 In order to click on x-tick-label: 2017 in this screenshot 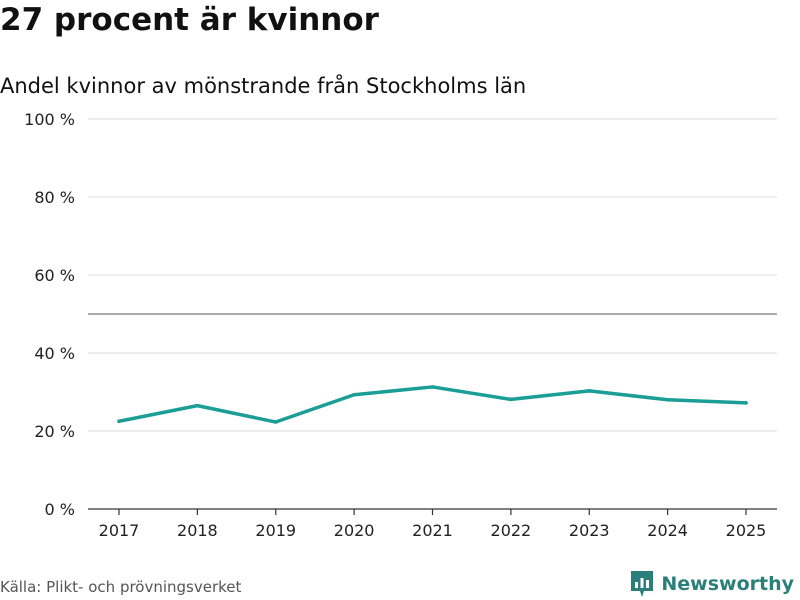, I will do `click(119, 530)`.